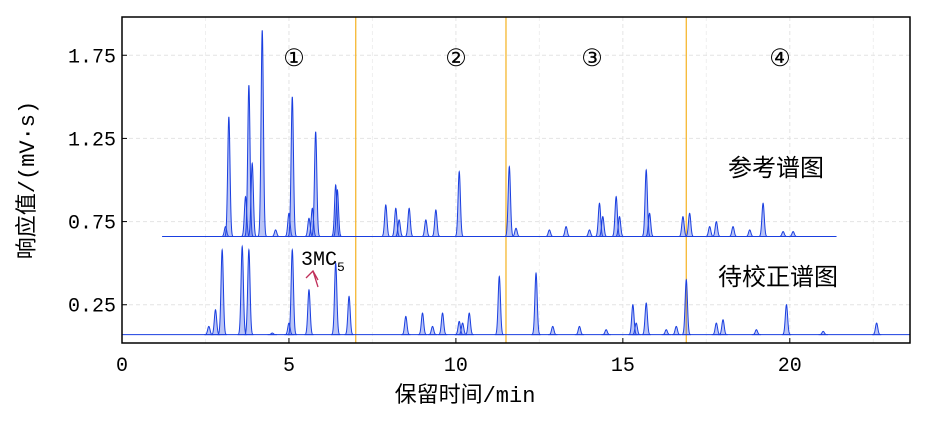 The height and width of the screenshot is (433, 932). I want to click on x-tick-label: 10, so click(456, 366).